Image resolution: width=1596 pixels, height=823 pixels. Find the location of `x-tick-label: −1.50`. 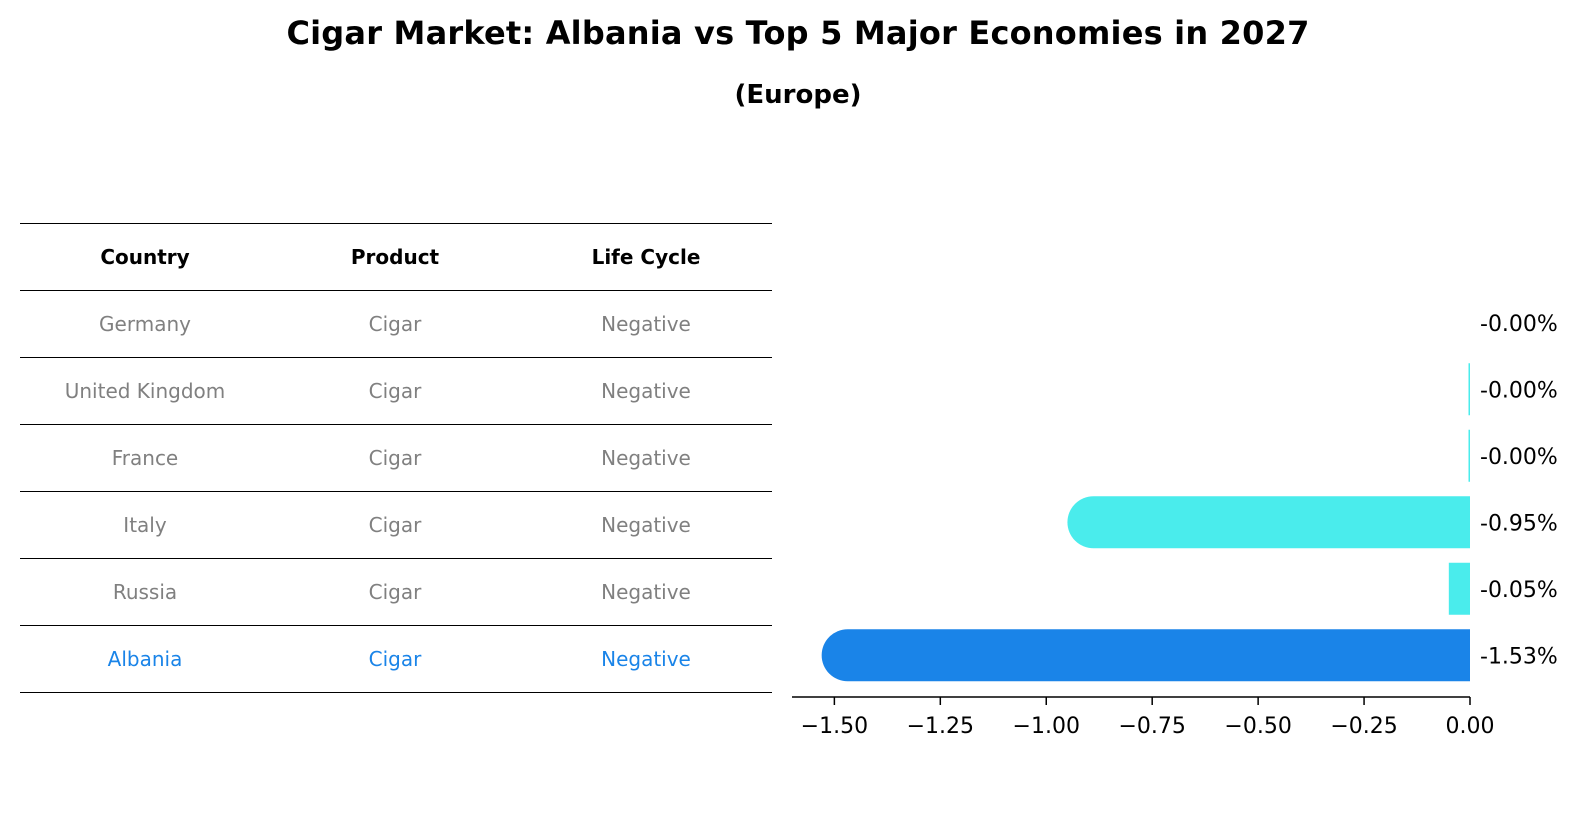

x-tick-label: −1.50 is located at coordinates (834, 726).